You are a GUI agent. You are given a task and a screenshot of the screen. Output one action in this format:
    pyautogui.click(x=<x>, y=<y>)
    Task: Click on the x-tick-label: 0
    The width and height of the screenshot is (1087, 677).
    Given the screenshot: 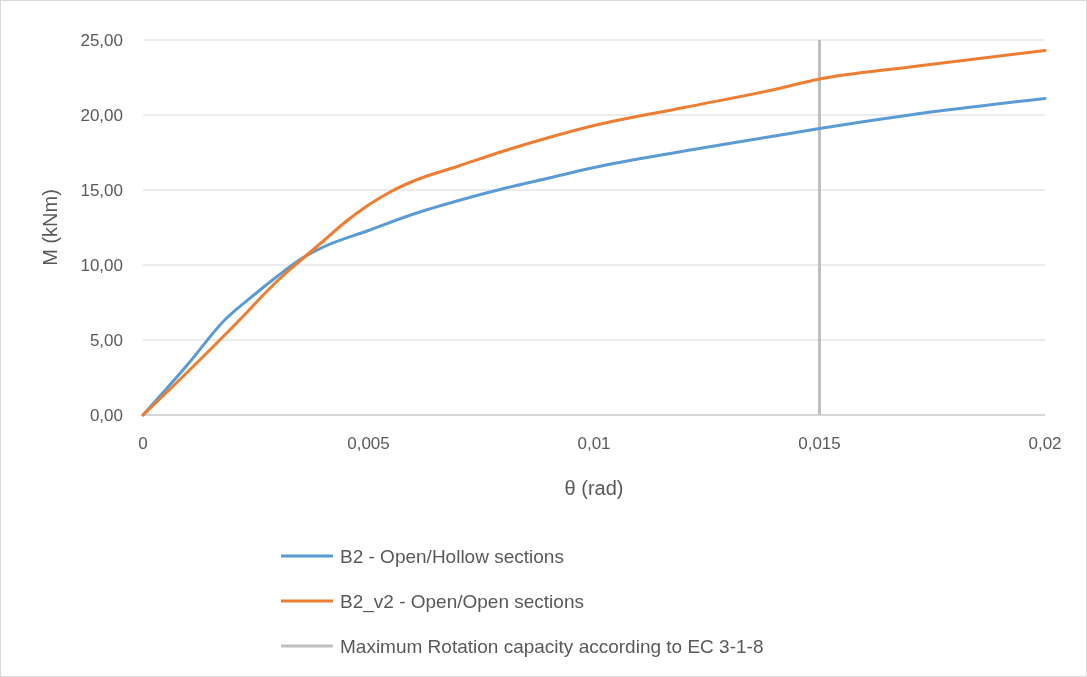 What is the action you would take?
    pyautogui.click(x=143, y=443)
    